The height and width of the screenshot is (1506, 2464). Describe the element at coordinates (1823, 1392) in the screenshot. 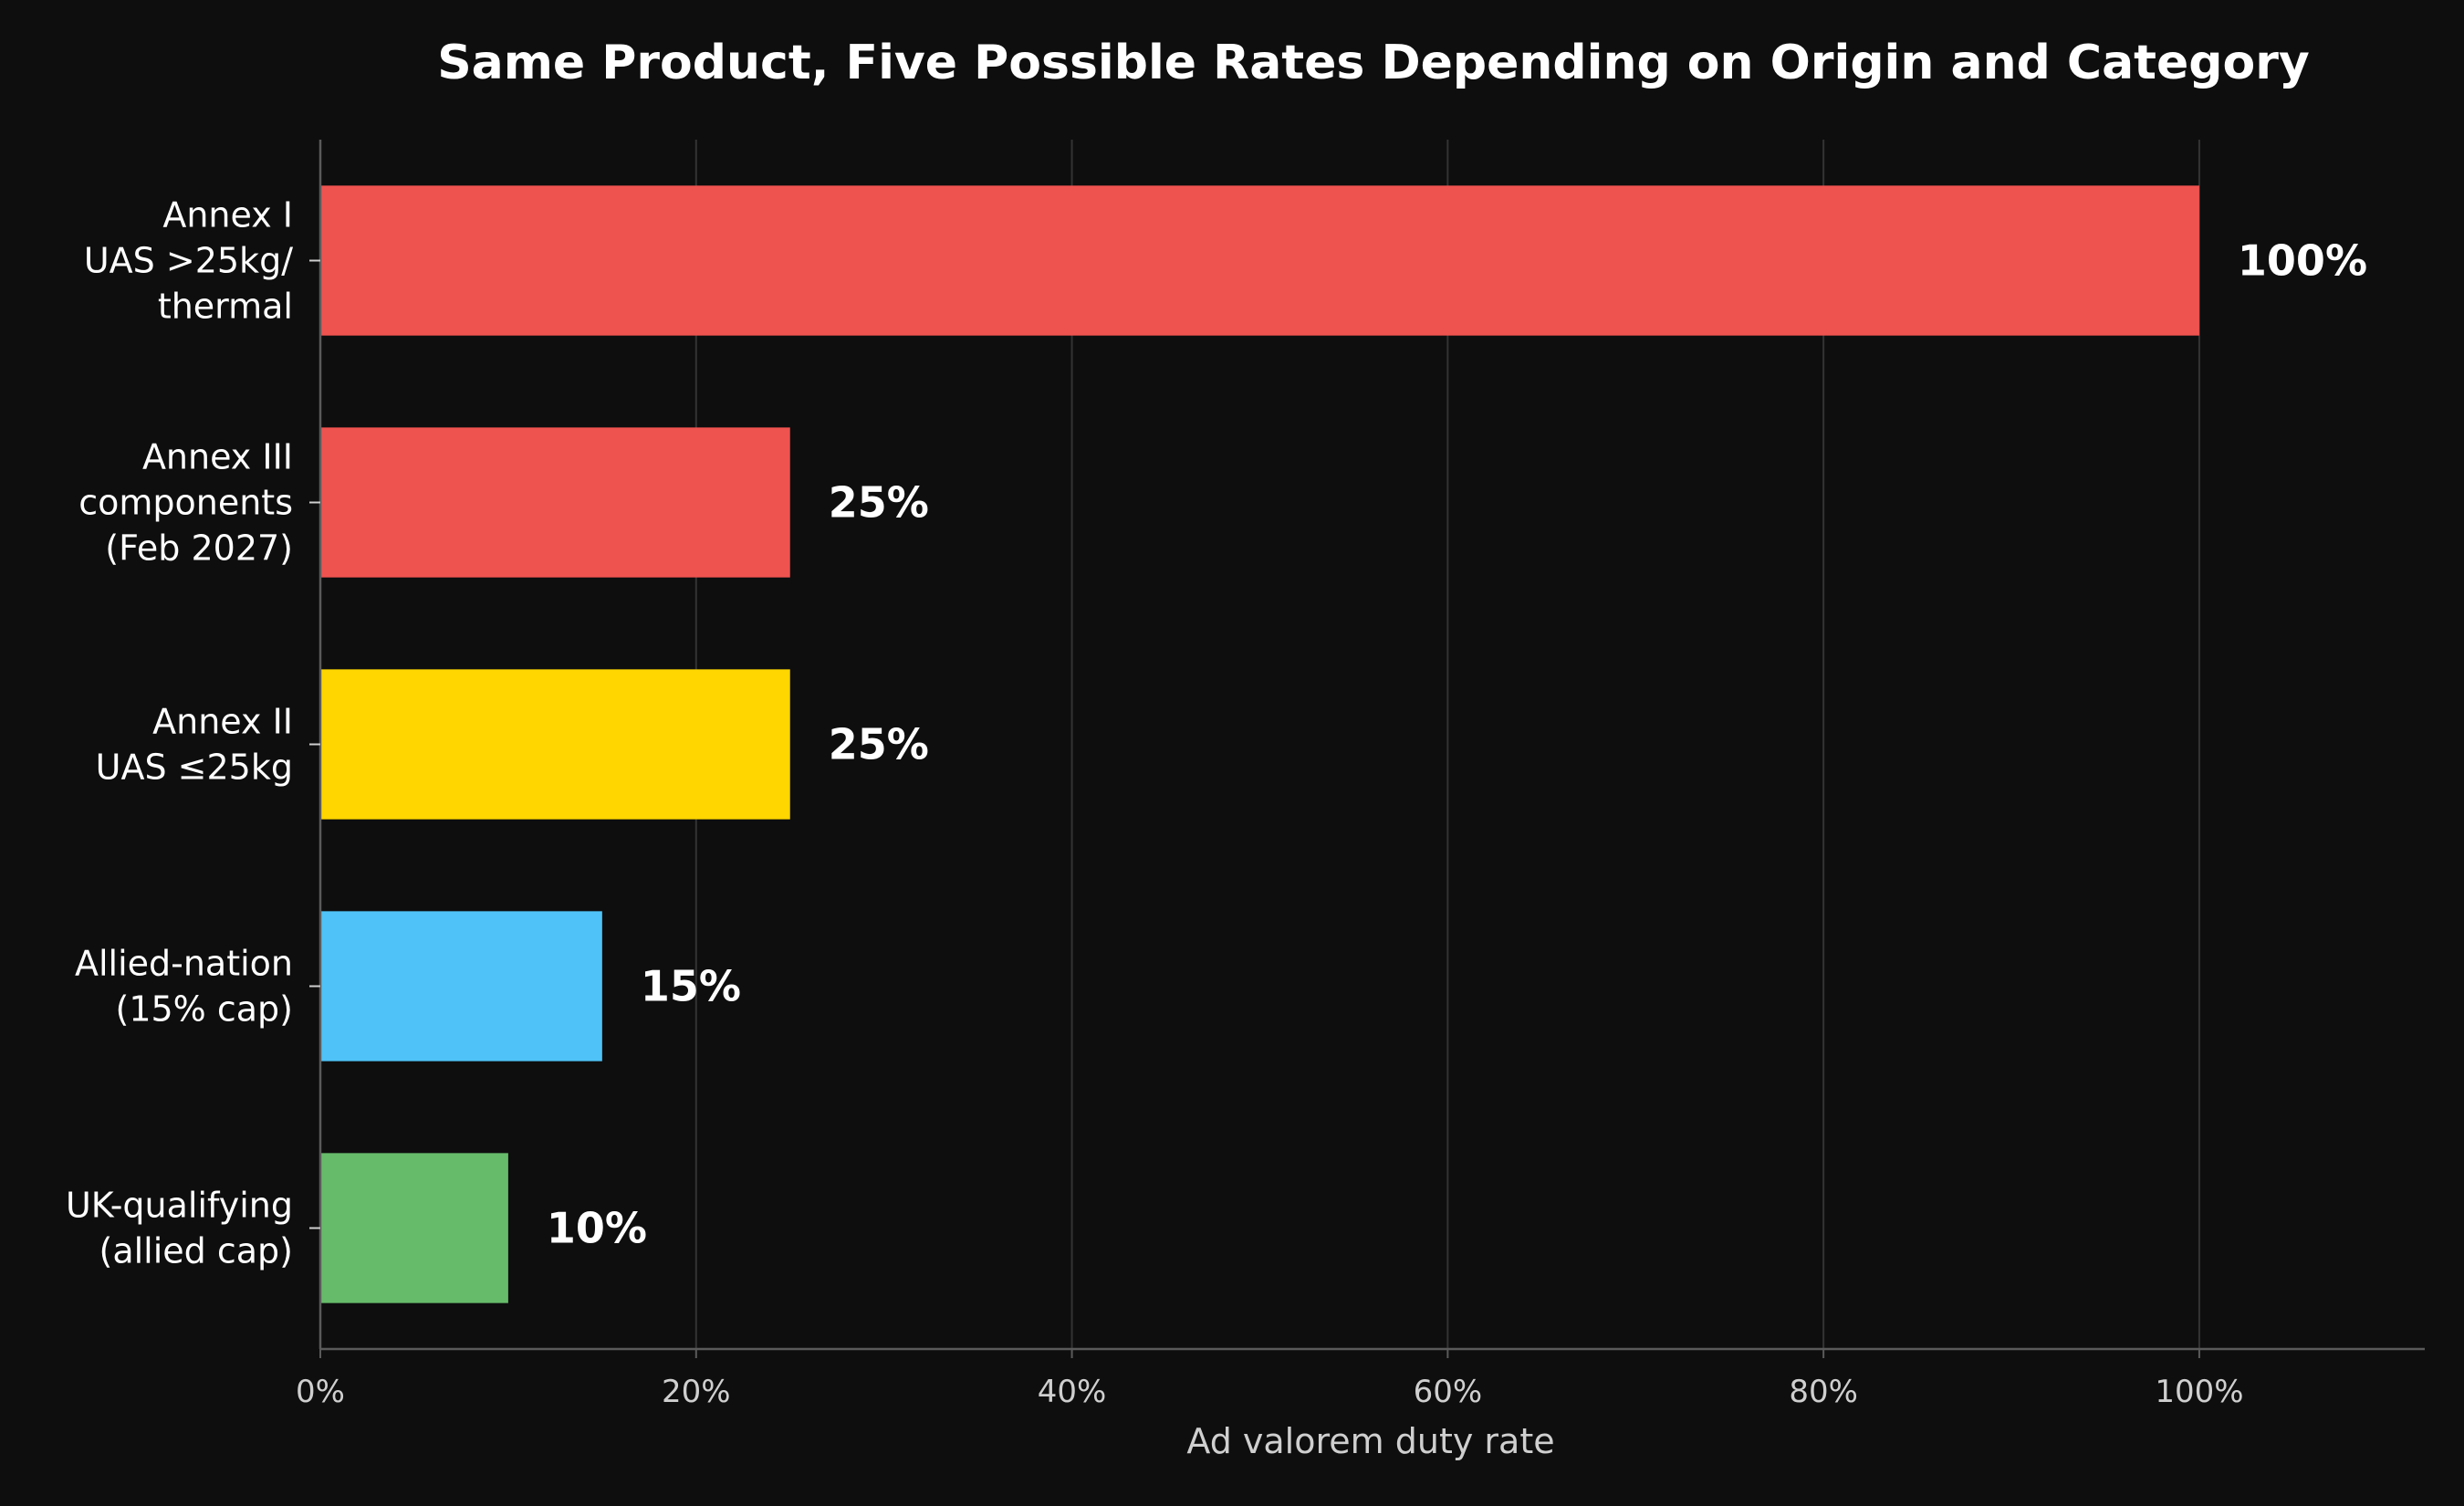

I see `x-tick-label: 80%` at that location.